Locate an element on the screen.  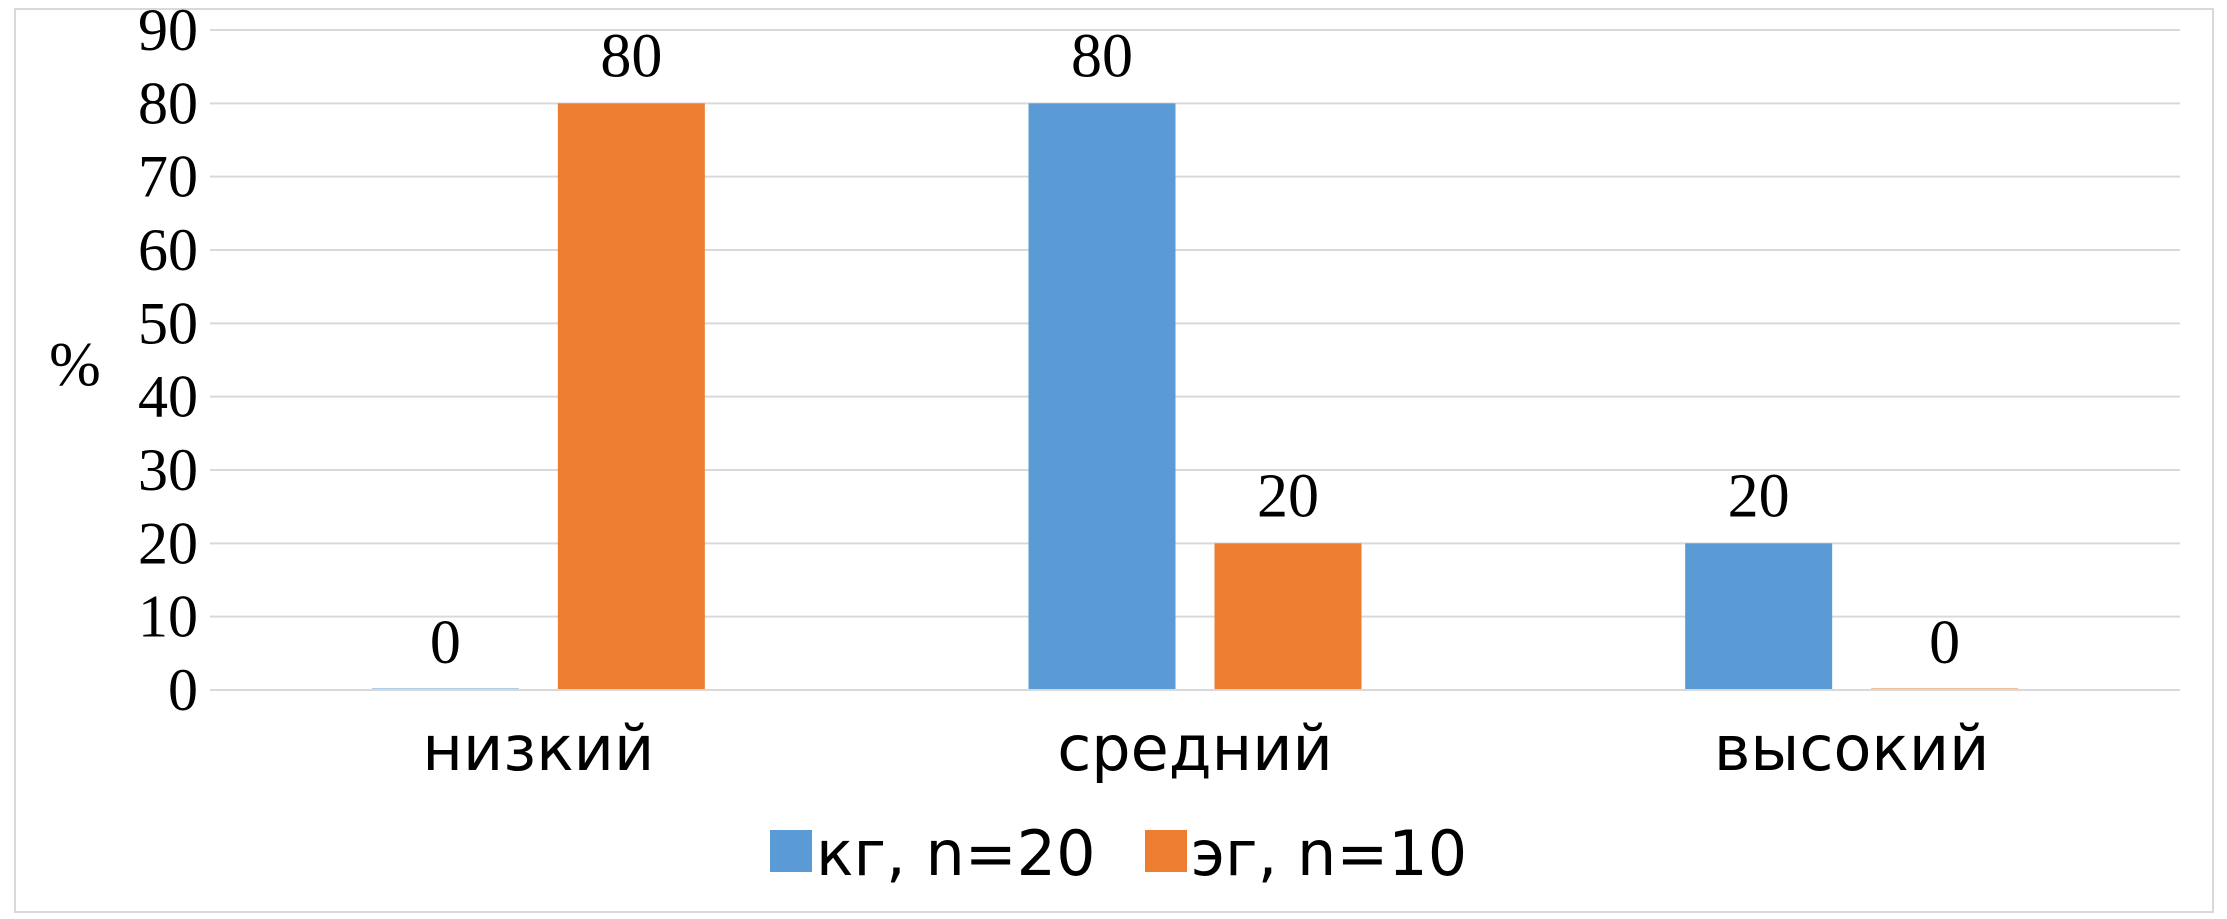
y-axis-tick-labels: 0 10 20 30 40 50 60 70 80 90 is located at coordinates (168, 361).